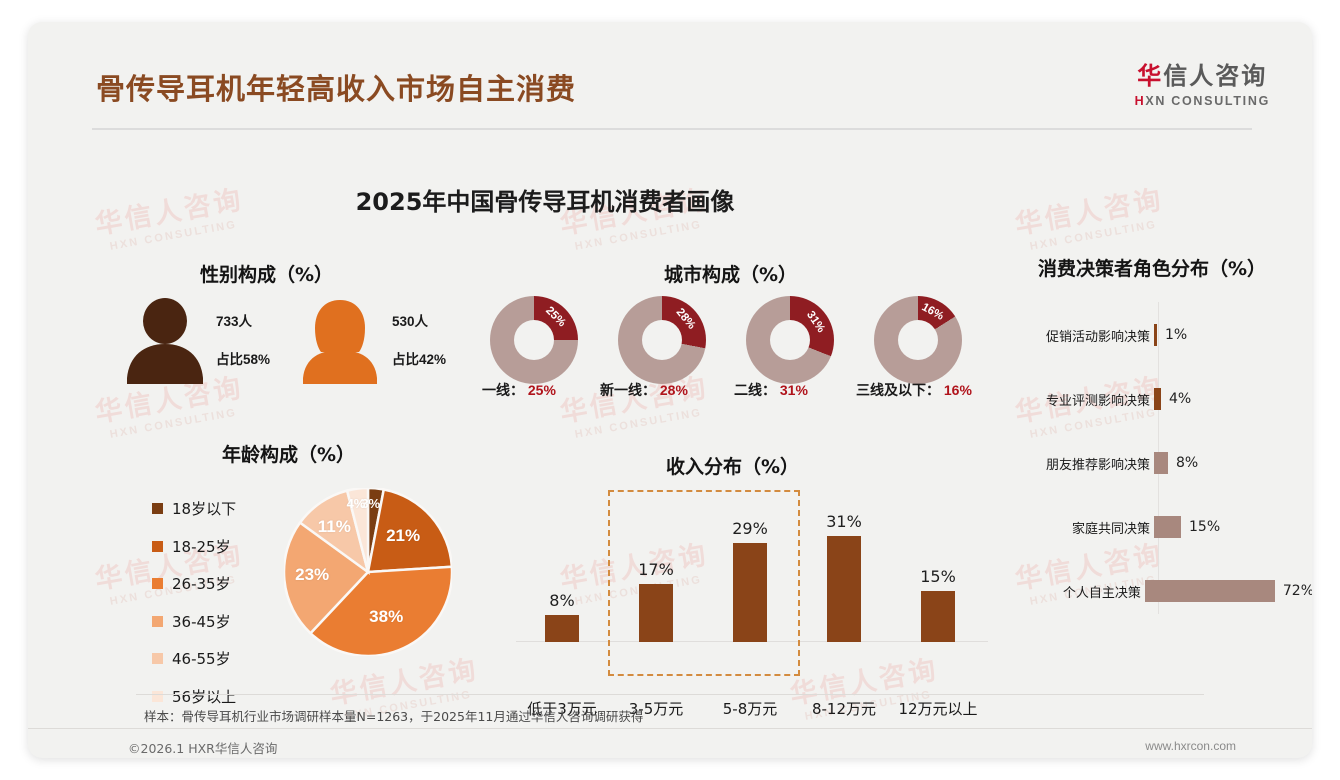 The width and height of the screenshot is (1340, 780). Describe the element at coordinates (204, 696) in the screenshot. I see `legend-label: 56岁以上` at that location.